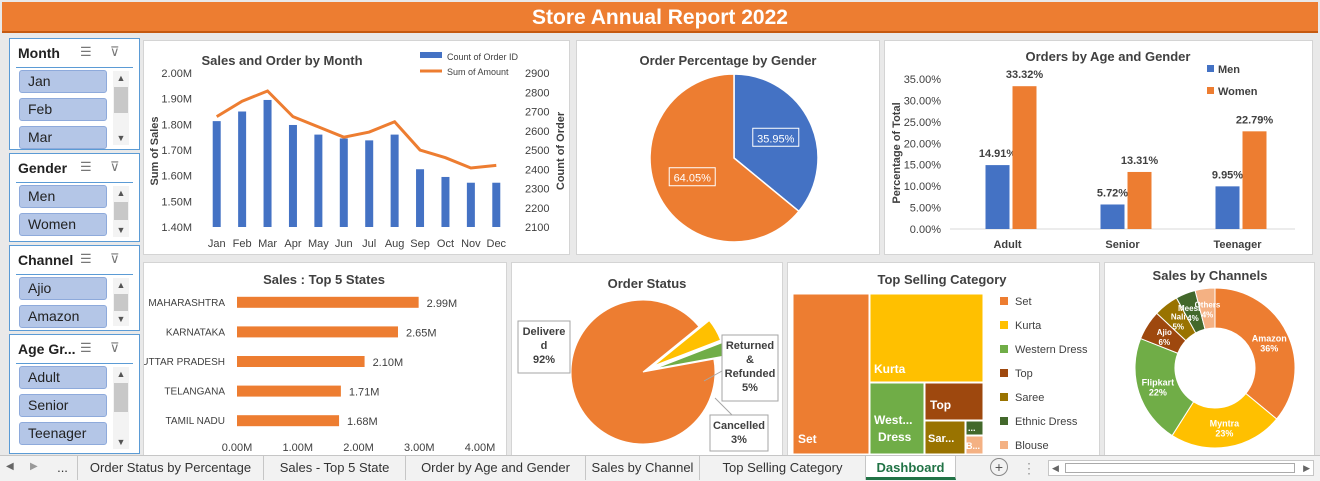 This screenshot has height=481, width=1320. What do you see at coordinates (783, 468) in the screenshot?
I see `sheet-tab: Top Selling Category` at bounding box center [783, 468].